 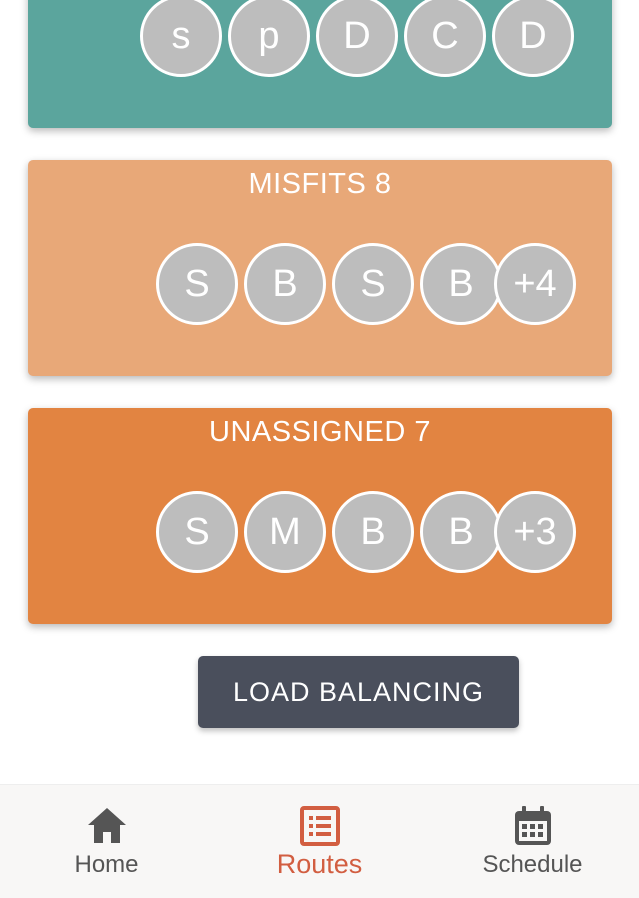 What do you see at coordinates (269, 38) in the screenshot?
I see `member-avatar: p` at bounding box center [269, 38].